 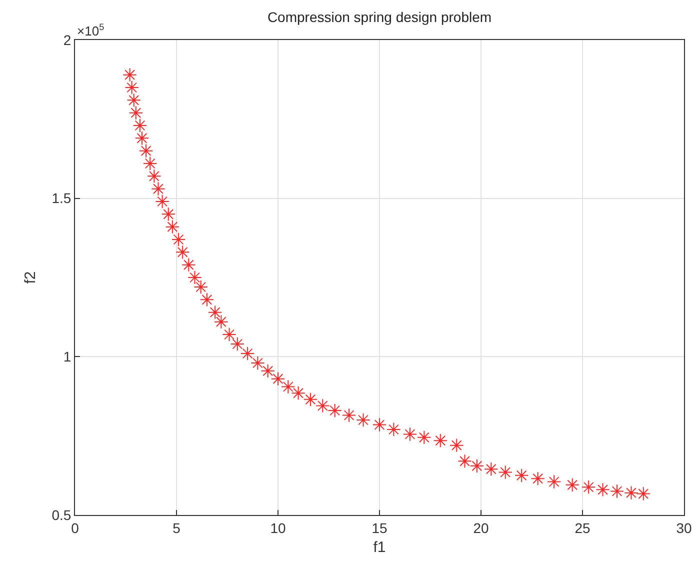 I want to click on text: ×10$^{5}$, so click(x=90, y=30).